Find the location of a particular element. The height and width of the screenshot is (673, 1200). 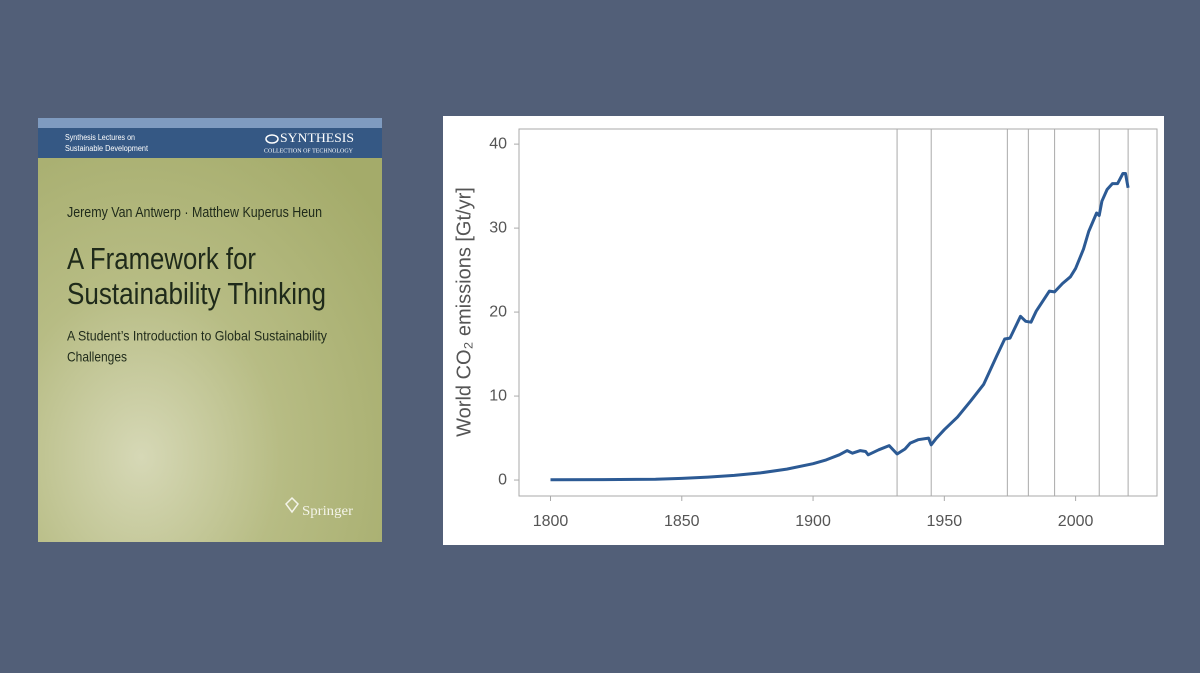

publisher-logo: SYNTHESIS is located at coordinates (317, 137).